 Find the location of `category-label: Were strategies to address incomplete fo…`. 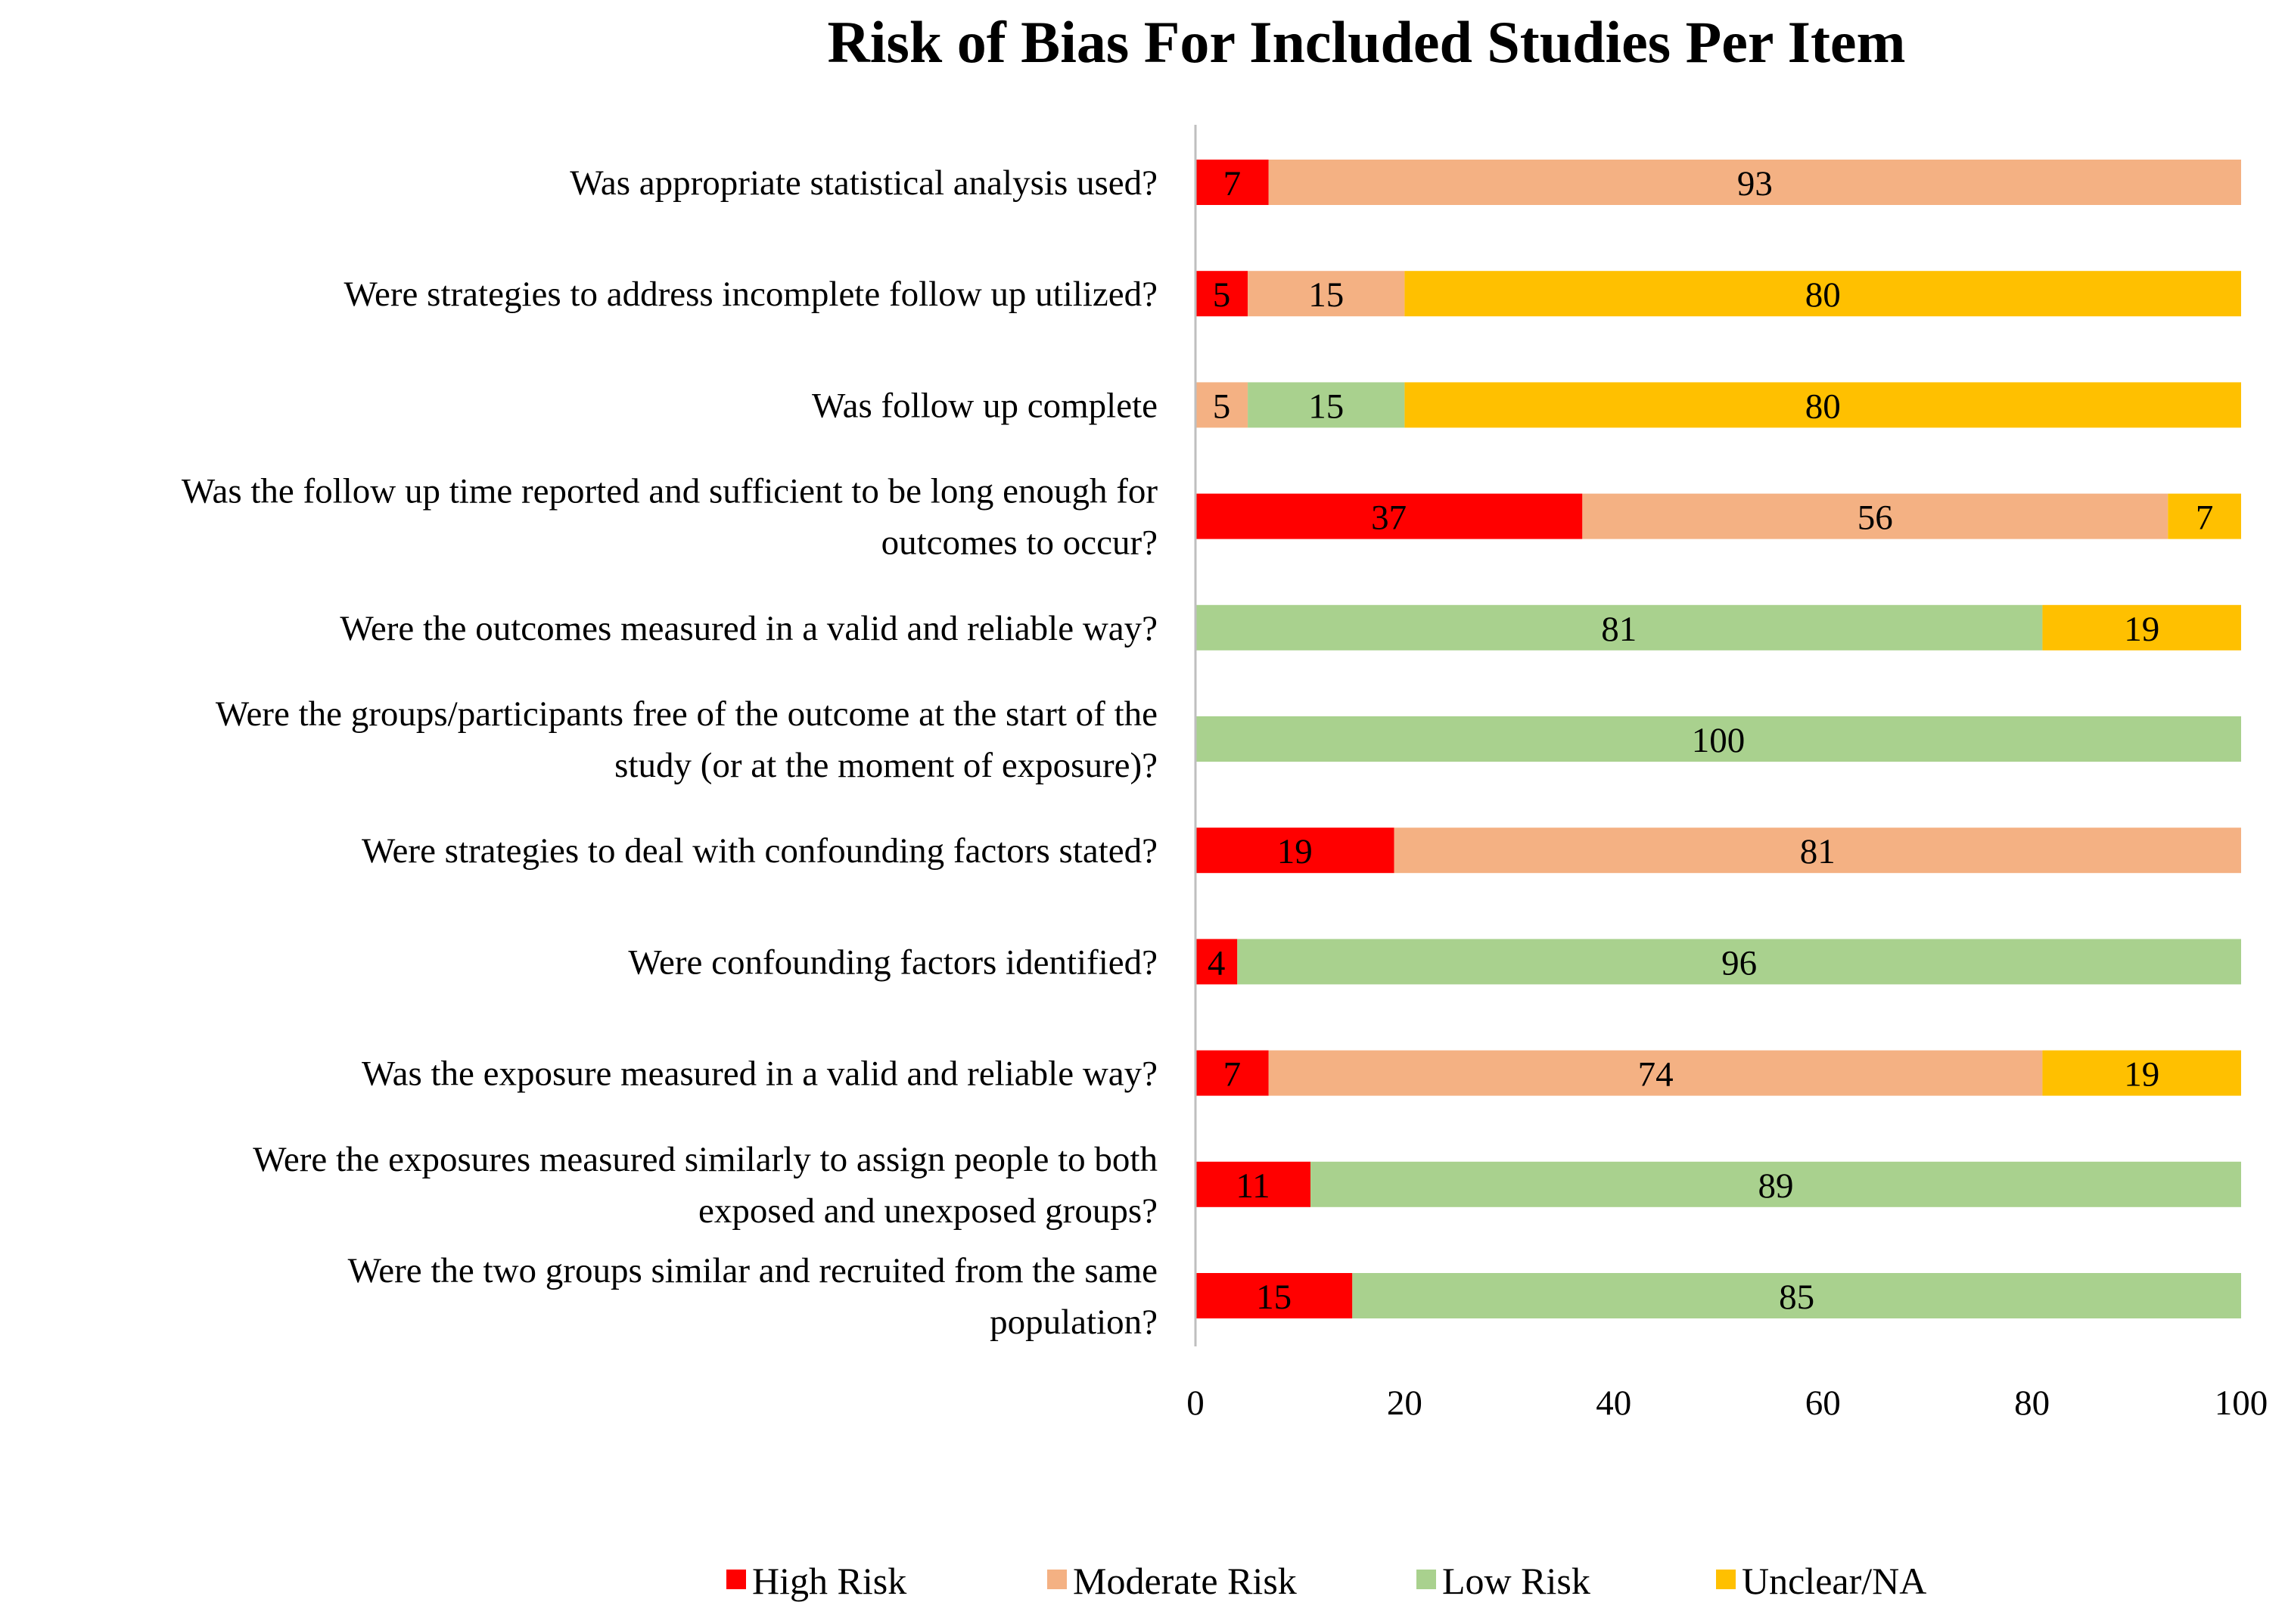

category-label: Were strategies to address incomplete fo… is located at coordinates (751, 294).